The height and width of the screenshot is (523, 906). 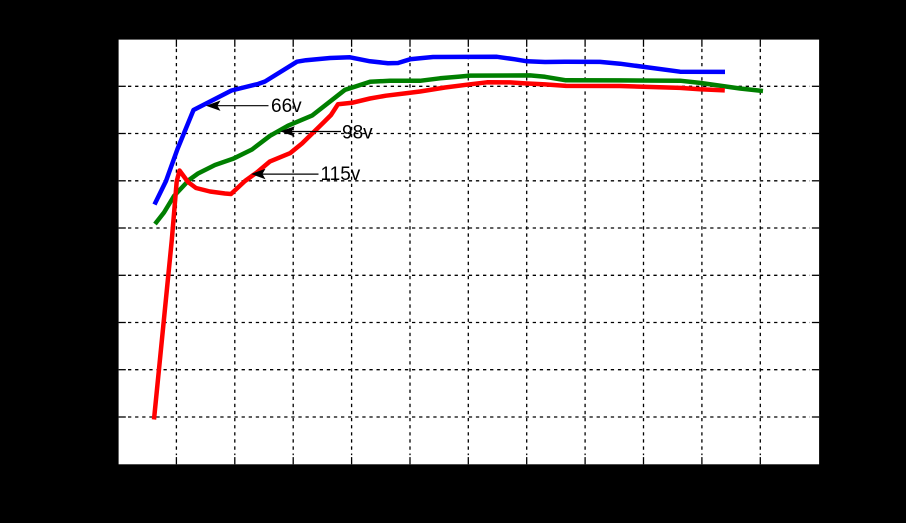 What do you see at coordinates (286, 106) in the screenshot?
I see `svg-text: 66v` at bounding box center [286, 106].